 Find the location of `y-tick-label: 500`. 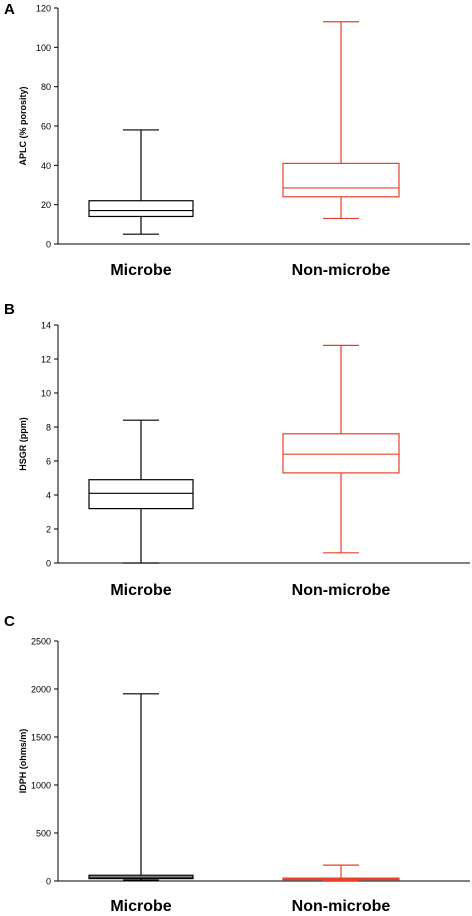

y-tick-label: 500 is located at coordinates (43, 834).